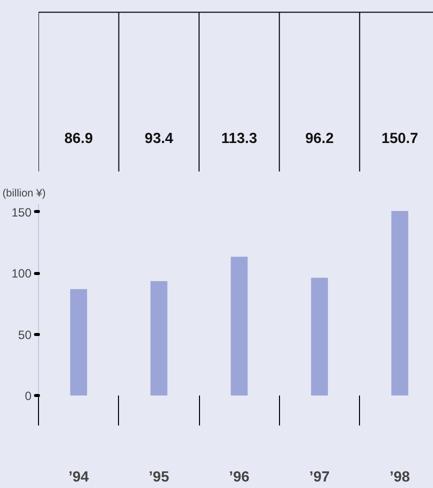  I want to click on x-tick-label: ’96, so click(239, 478).